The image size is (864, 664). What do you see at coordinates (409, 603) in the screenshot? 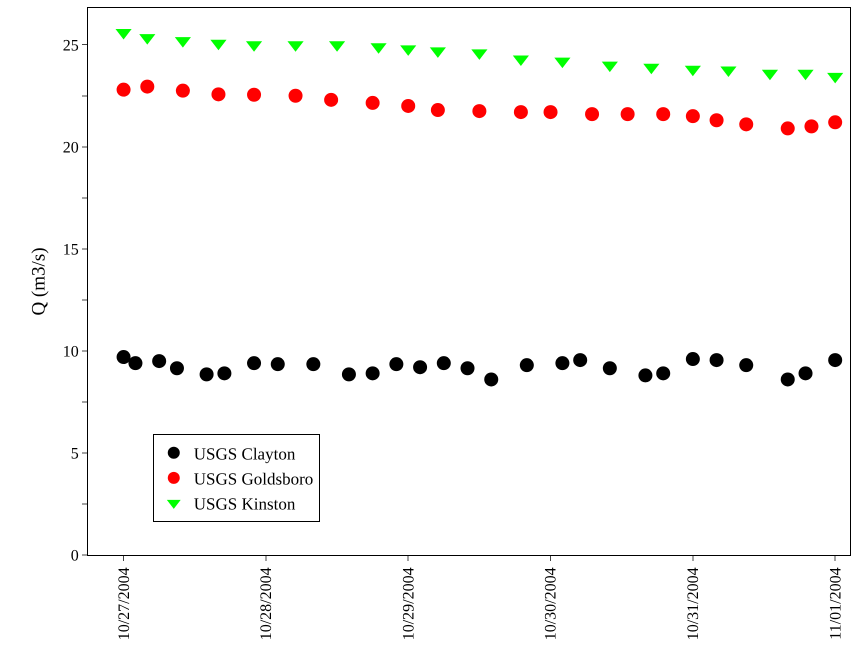
I see `x-tick-label: 10/29/2004` at bounding box center [409, 603].